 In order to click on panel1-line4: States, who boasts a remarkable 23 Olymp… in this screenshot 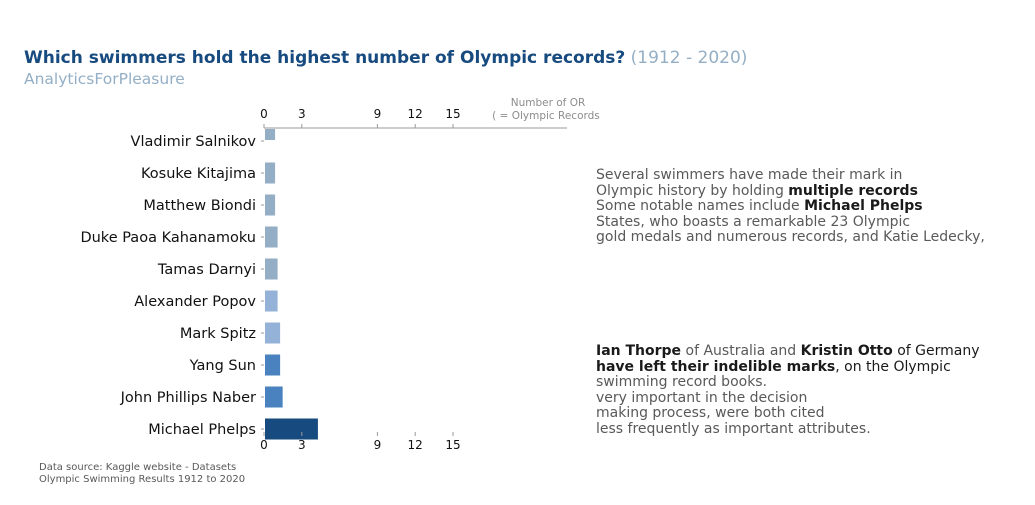, I will do `click(753, 221)`.